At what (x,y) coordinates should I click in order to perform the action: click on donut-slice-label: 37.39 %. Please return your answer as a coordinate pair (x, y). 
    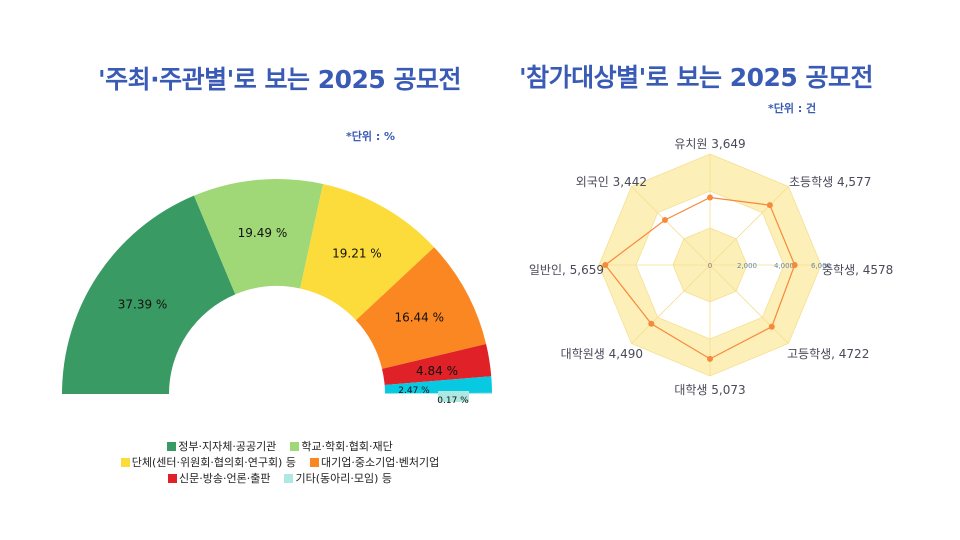
    Looking at the image, I should click on (143, 305).